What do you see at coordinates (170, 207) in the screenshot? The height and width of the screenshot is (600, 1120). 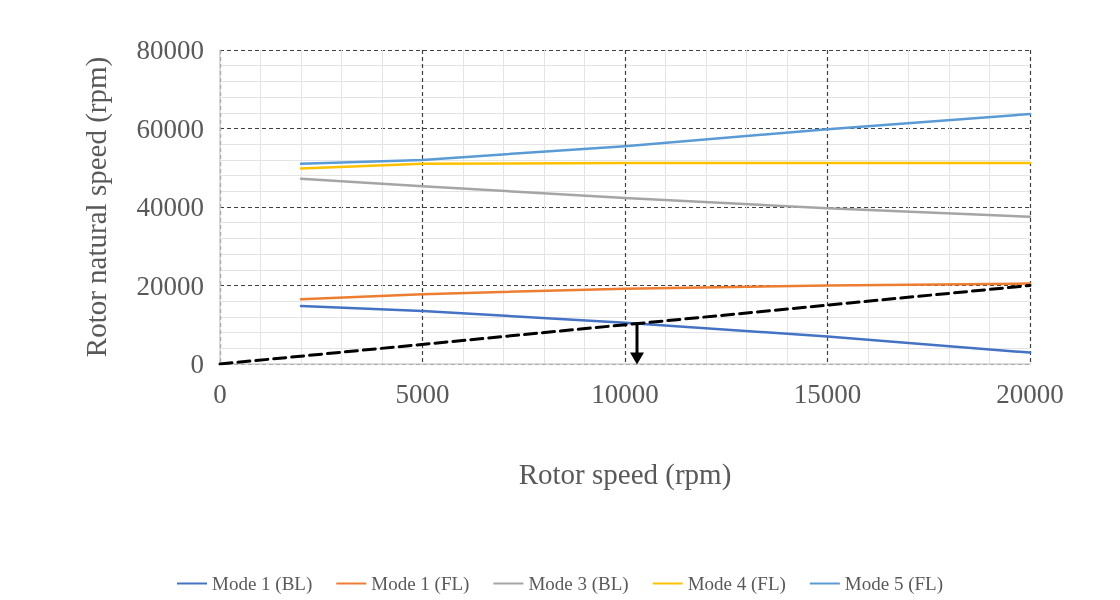 I see `y-tick-label: 40000` at bounding box center [170, 207].